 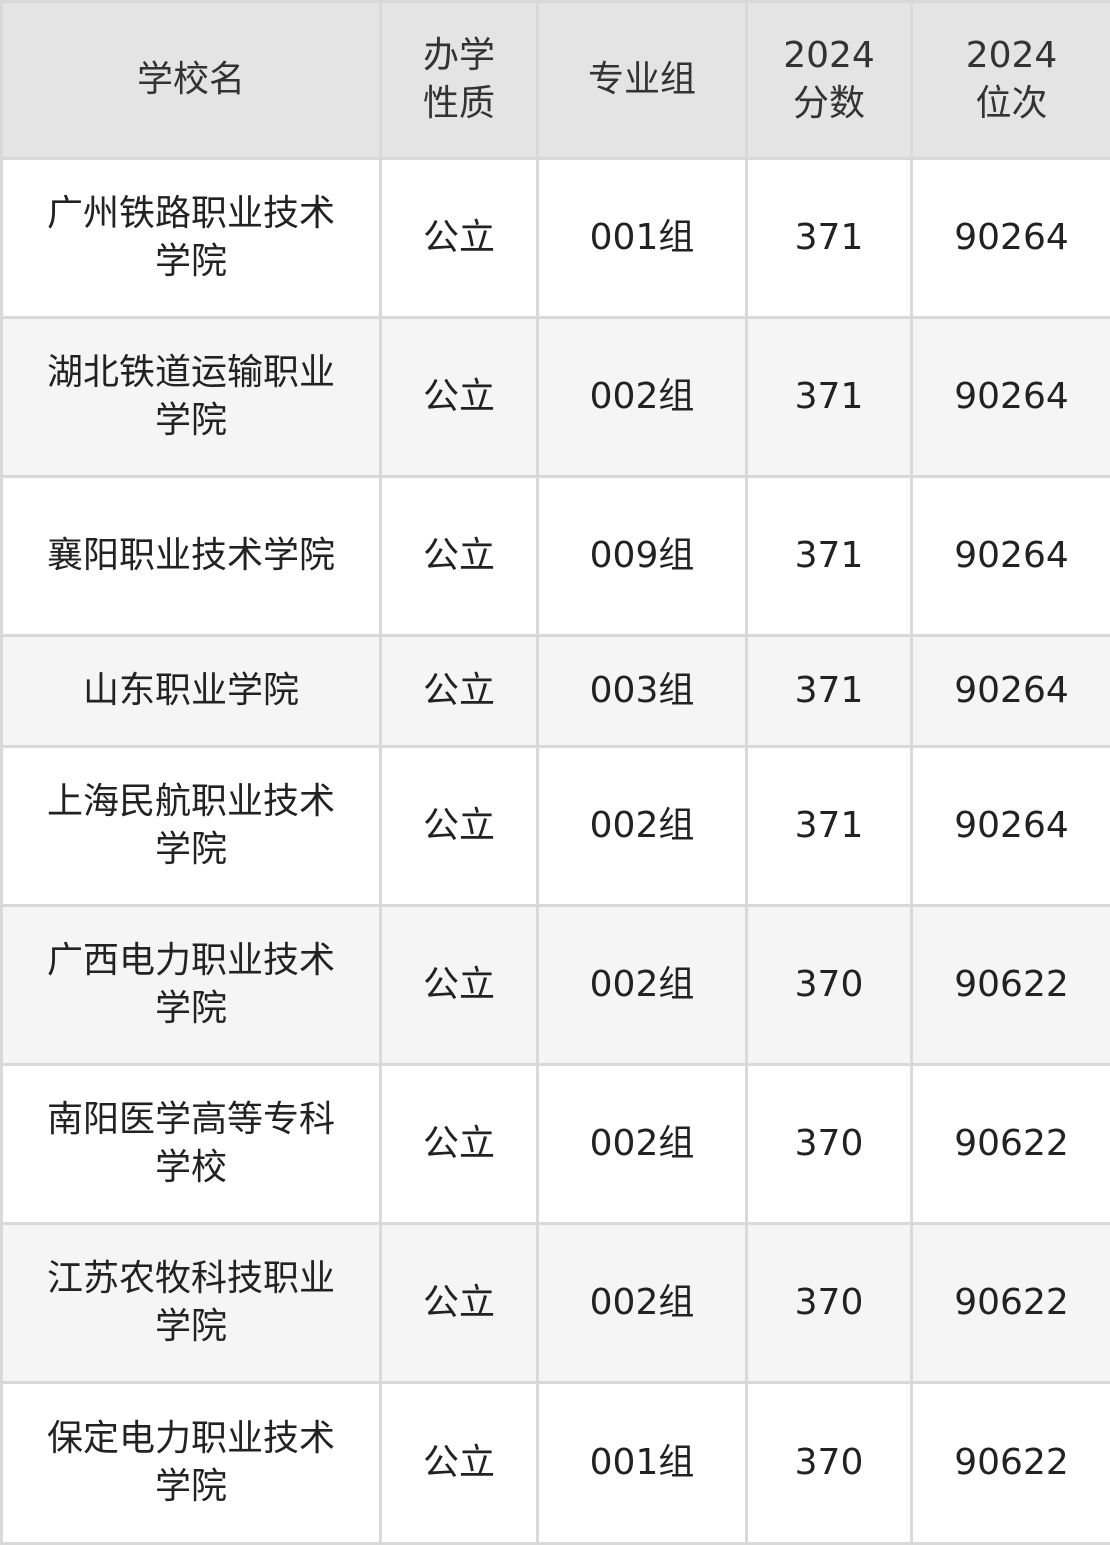 I want to click on cell-group: 009组, so click(x=642, y=556).